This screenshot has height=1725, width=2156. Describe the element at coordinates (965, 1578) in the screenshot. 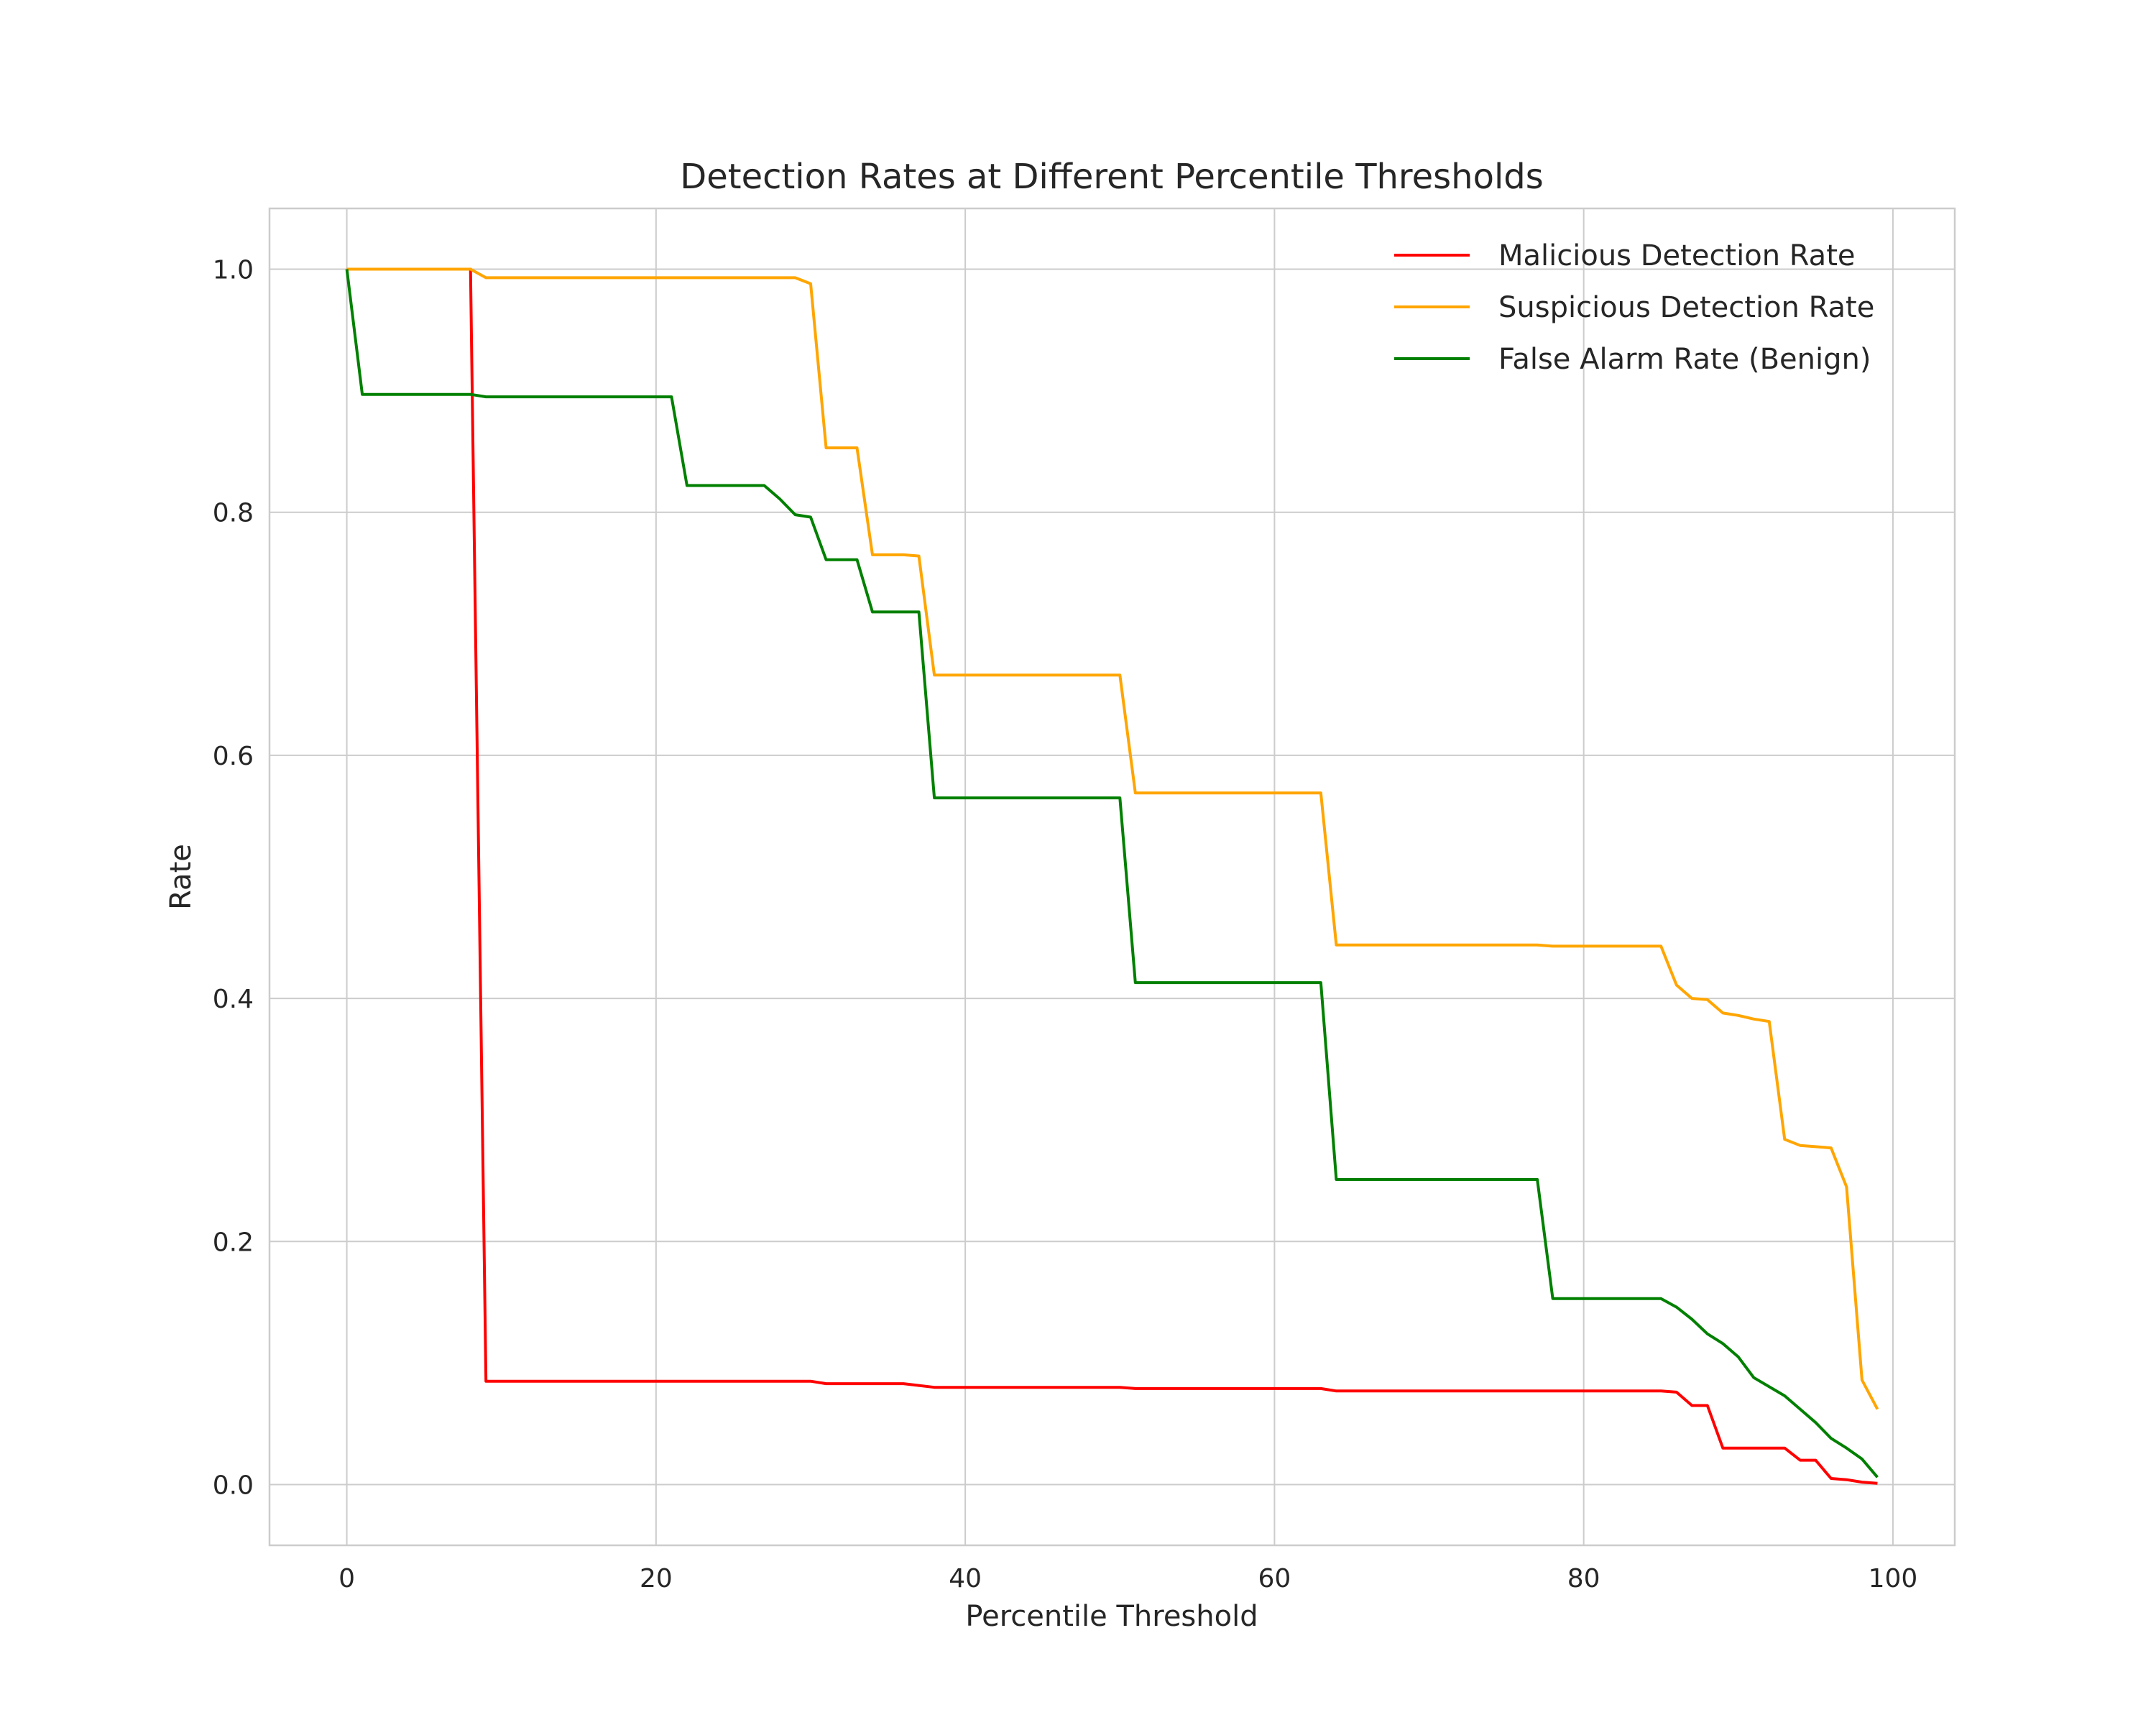

I see `x-tick-label: 40` at that location.